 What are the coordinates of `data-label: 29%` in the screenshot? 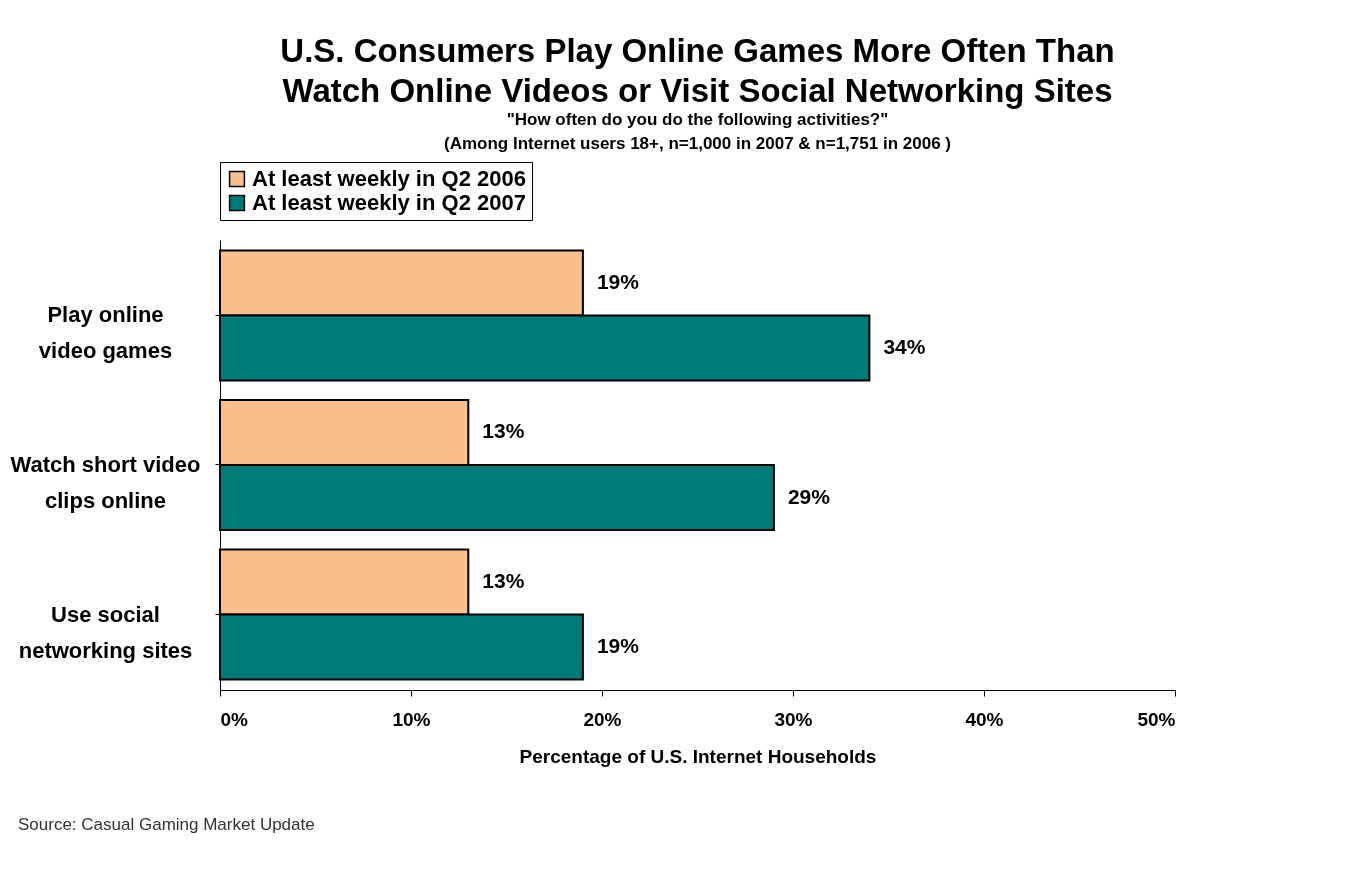 It's located at (809, 496).